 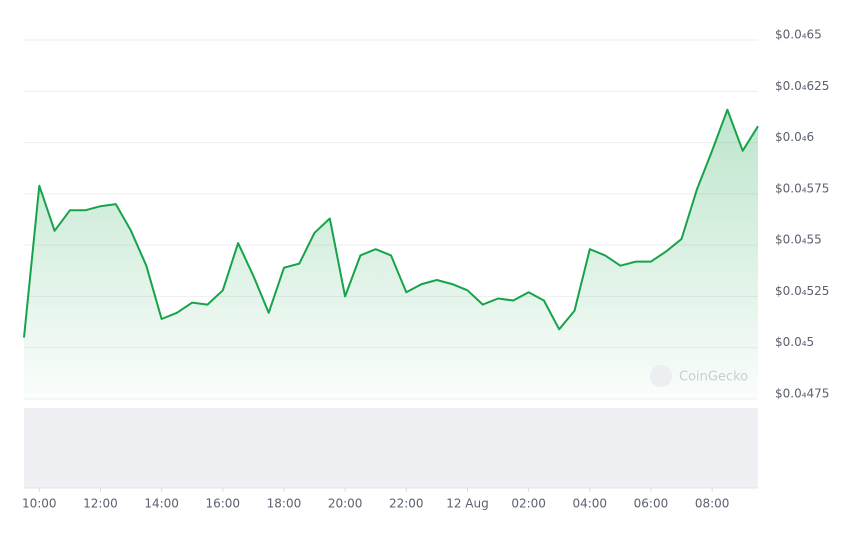 I want to click on watermark-text: CoinGecko, so click(x=713, y=377).